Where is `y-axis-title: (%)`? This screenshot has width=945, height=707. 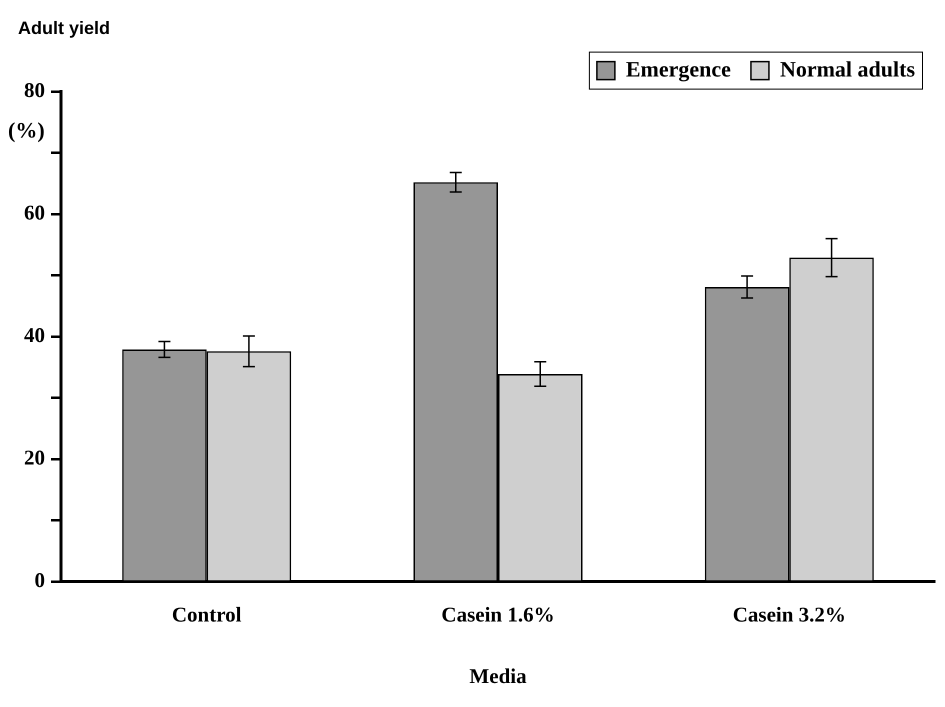
y-axis-title: (%) is located at coordinates (26, 129).